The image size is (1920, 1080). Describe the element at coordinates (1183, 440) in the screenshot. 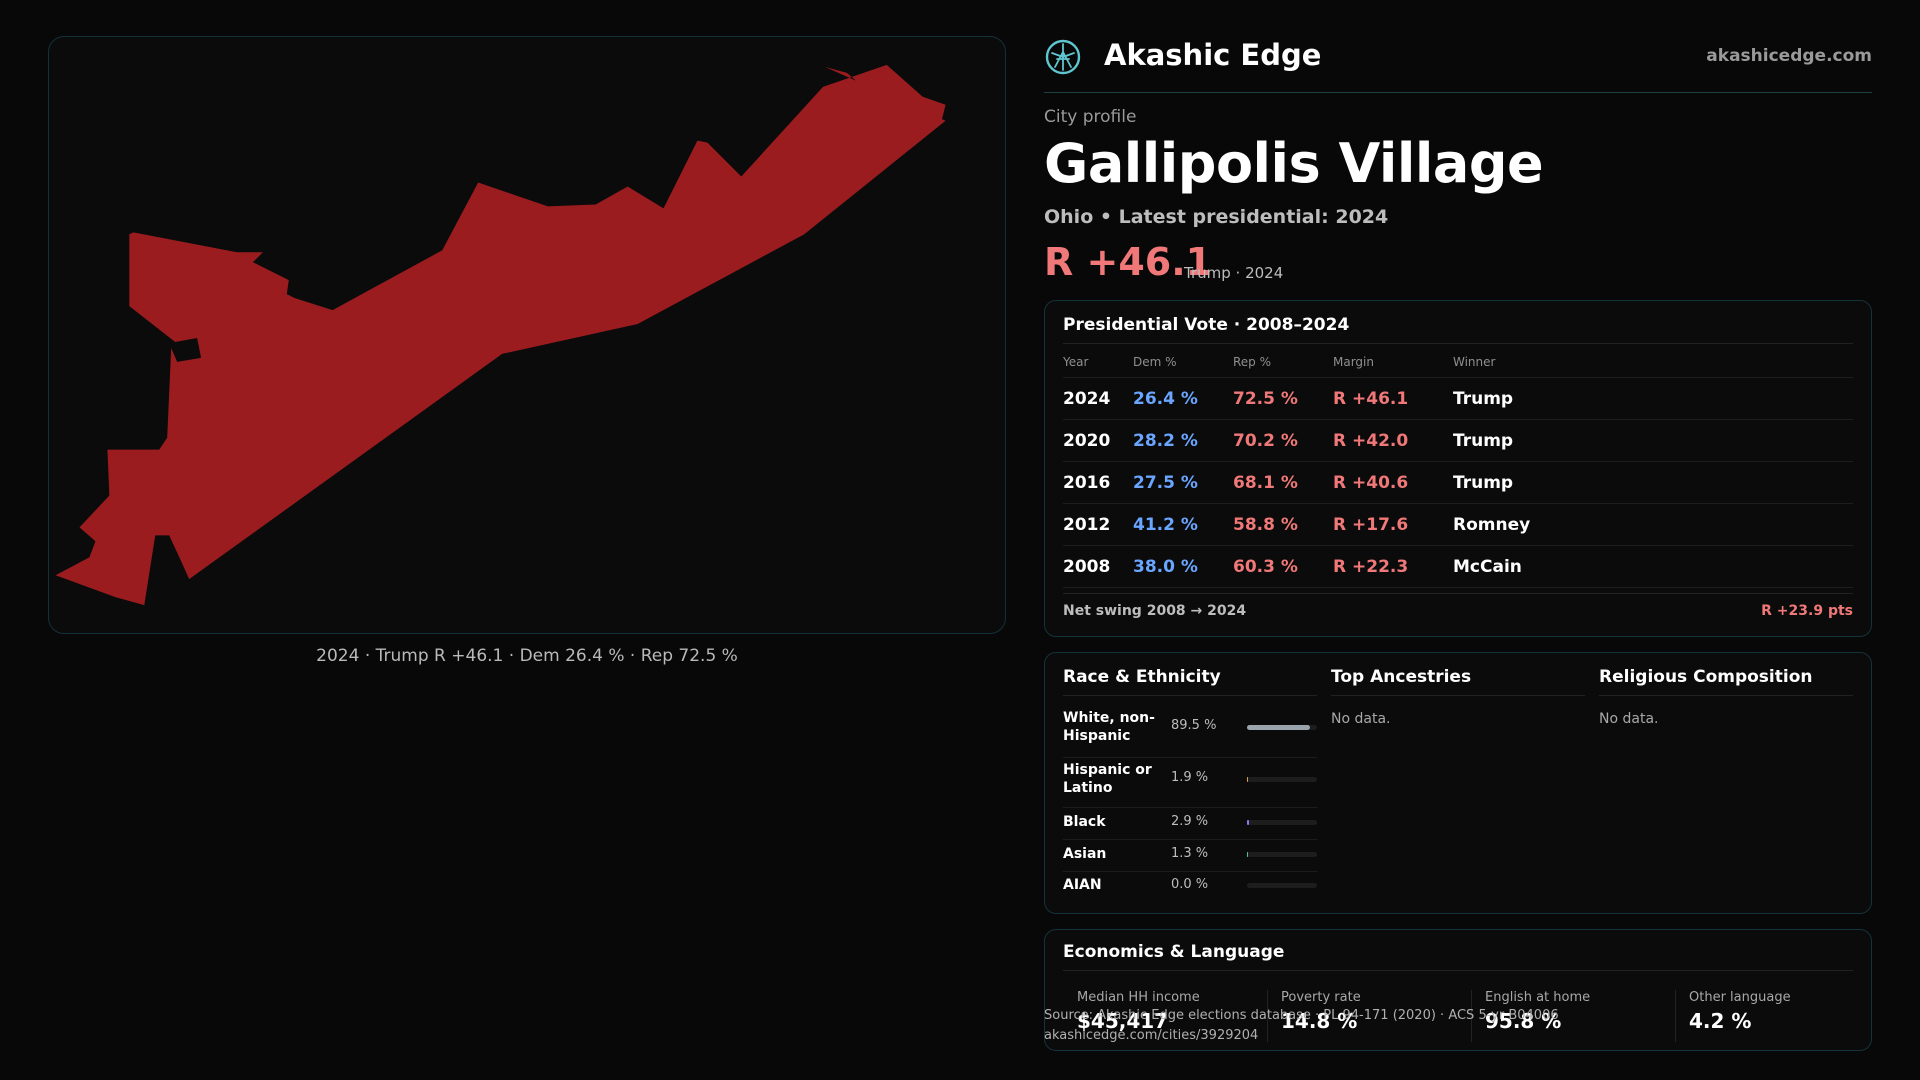

I see `dem-cell: 28.2 %` at that location.